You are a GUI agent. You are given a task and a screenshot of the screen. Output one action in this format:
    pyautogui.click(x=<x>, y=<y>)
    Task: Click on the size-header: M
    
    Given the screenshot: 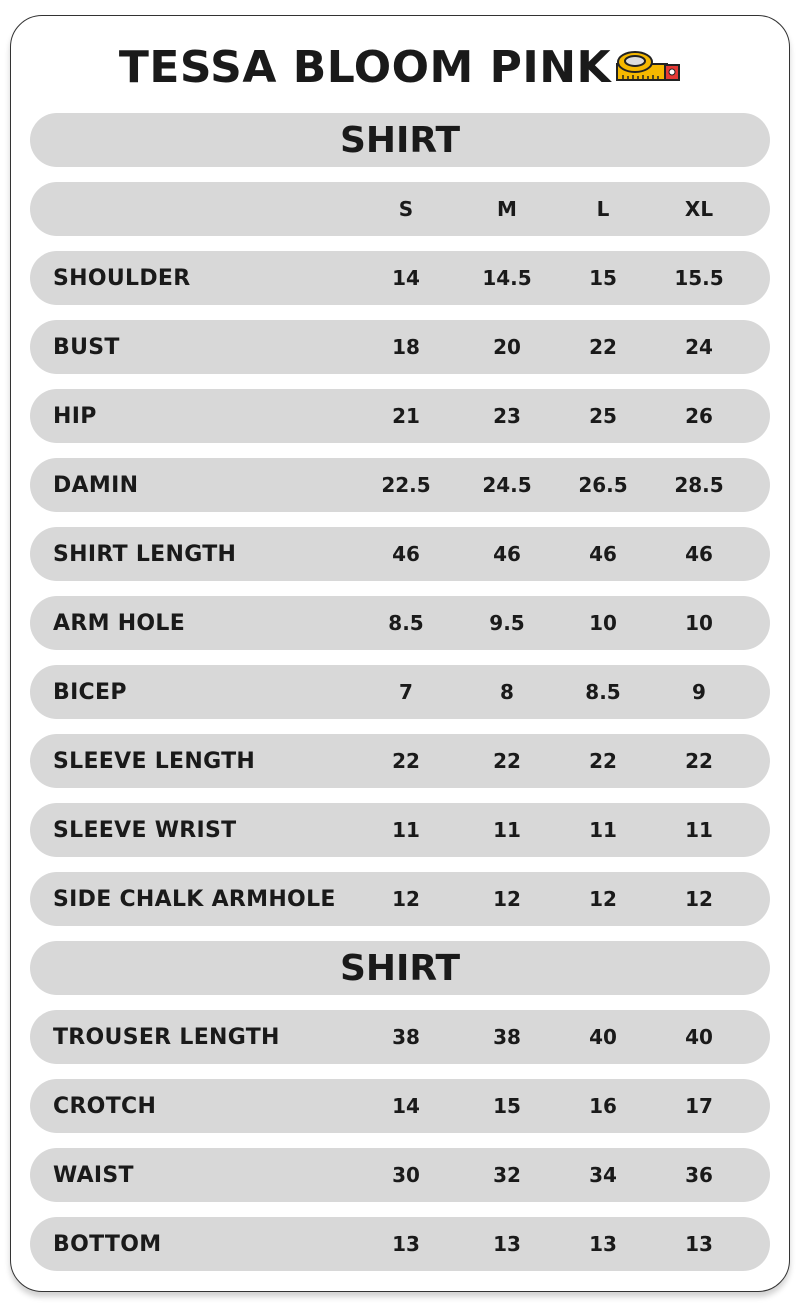 What is the action you would take?
    pyautogui.click(x=507, y=209)
    